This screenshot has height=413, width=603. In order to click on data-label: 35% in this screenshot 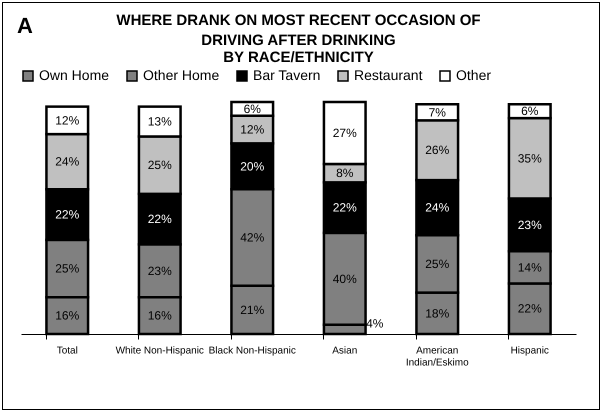, I will do `click(530, 158)`.